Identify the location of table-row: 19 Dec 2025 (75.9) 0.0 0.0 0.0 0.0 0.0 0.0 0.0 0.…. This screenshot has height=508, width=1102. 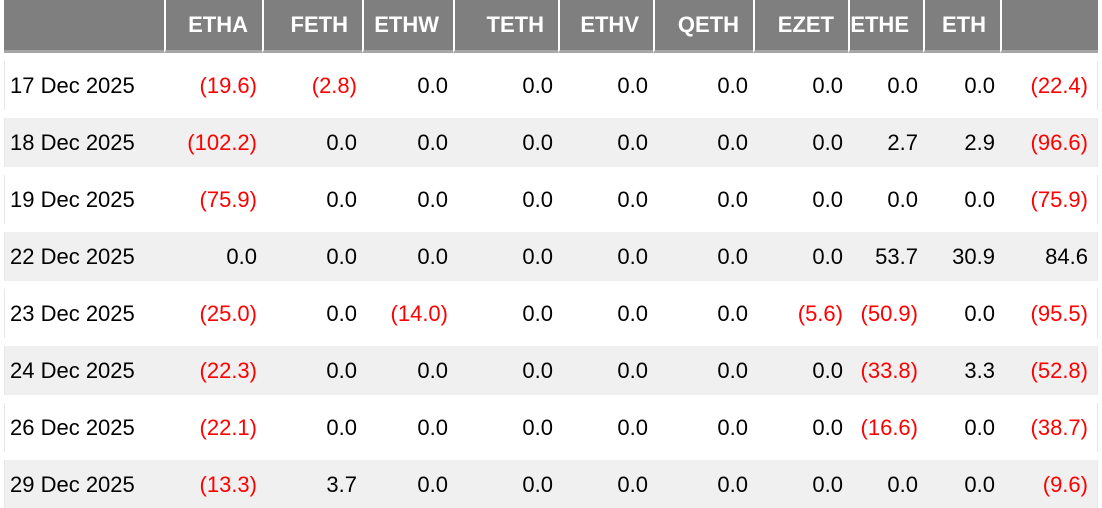
(551, 199).